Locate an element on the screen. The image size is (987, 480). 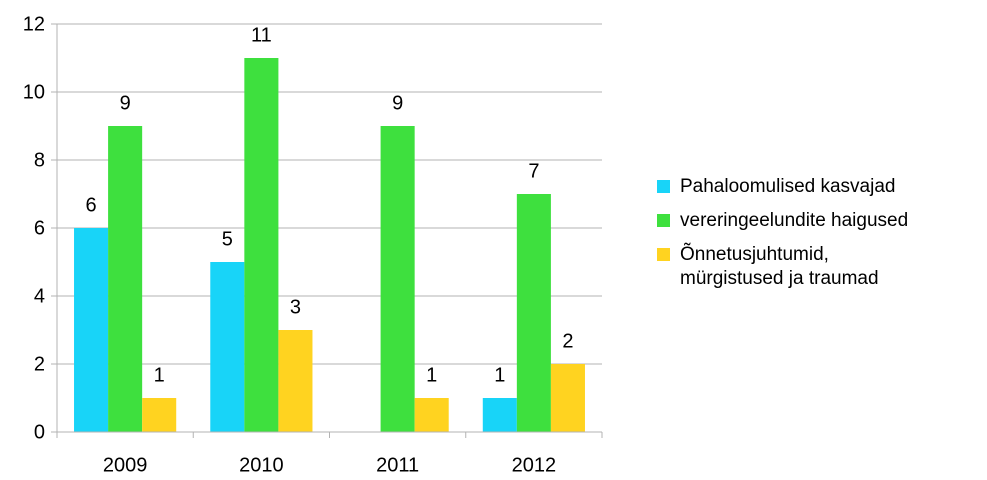
legend-label: Õnnetusjuhtumid, mürgistused ja traumad is located at coordinates (779, 266).